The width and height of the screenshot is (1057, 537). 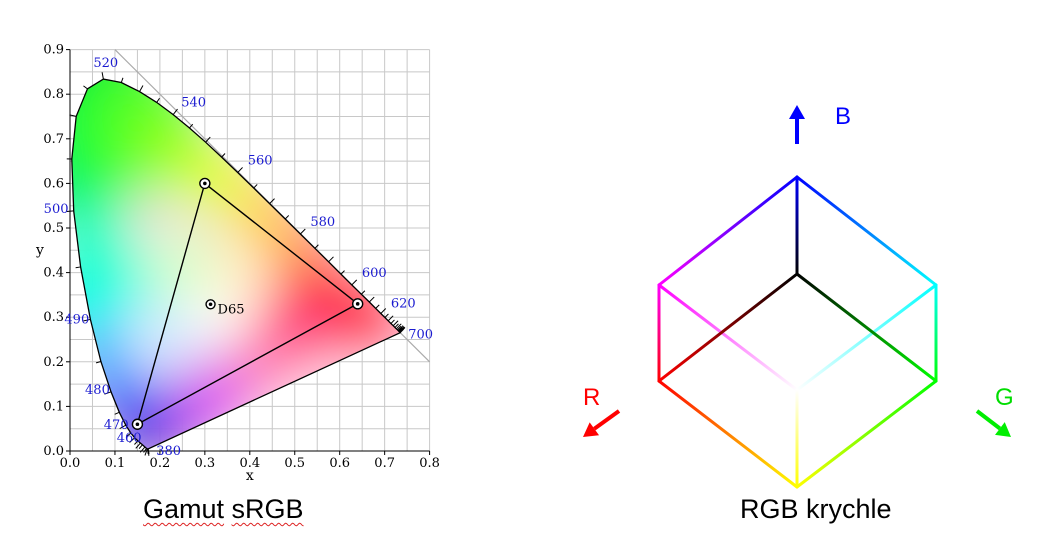 What do you see at coordinates (205, 463) in the screenshot?
I see `x-tick-label: 0.3` at bounding box center [205, 463].